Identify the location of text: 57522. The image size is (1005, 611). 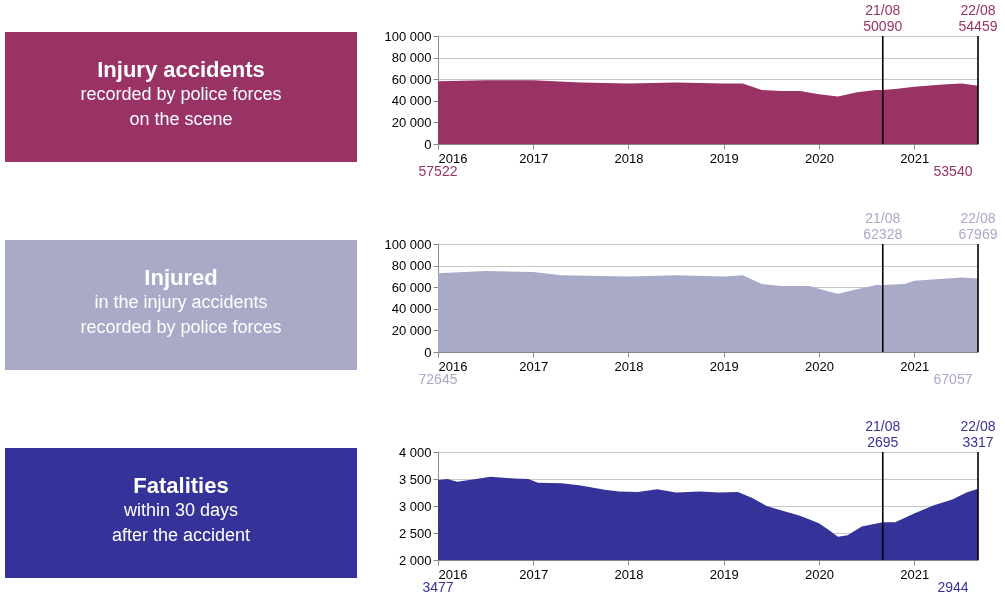
(438, 171).